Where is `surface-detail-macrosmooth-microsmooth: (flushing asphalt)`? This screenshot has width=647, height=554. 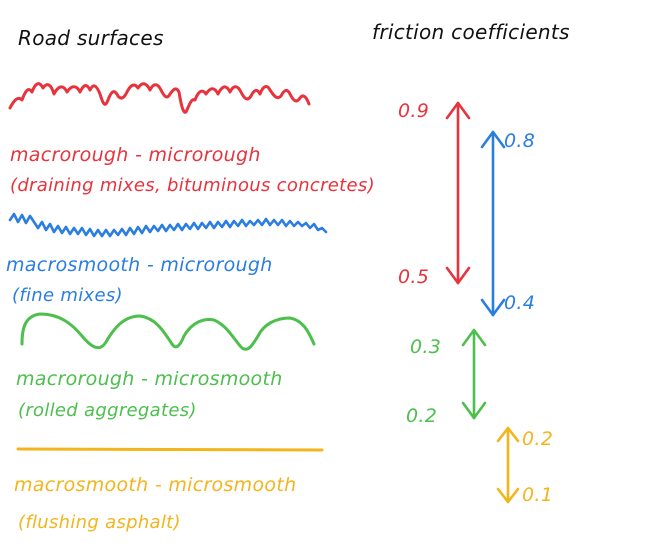
surface-detail-macrosmooth-microsmooth: (flushing asphalt) is located at coordinates (99, 522).